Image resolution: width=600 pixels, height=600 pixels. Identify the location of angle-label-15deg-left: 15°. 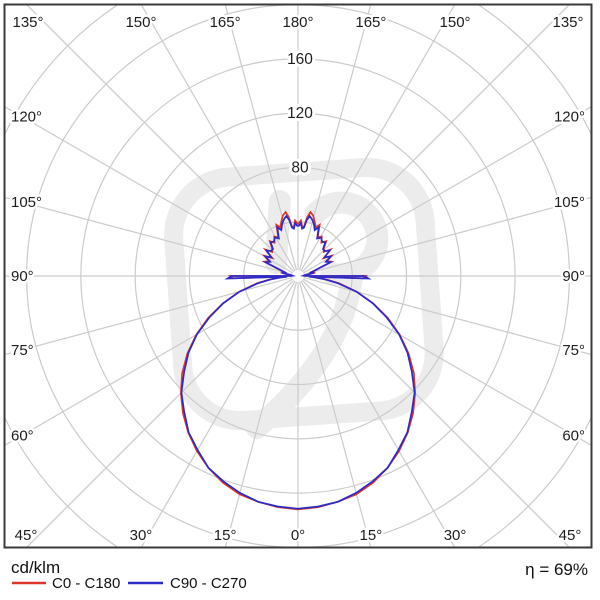
(225, 535).